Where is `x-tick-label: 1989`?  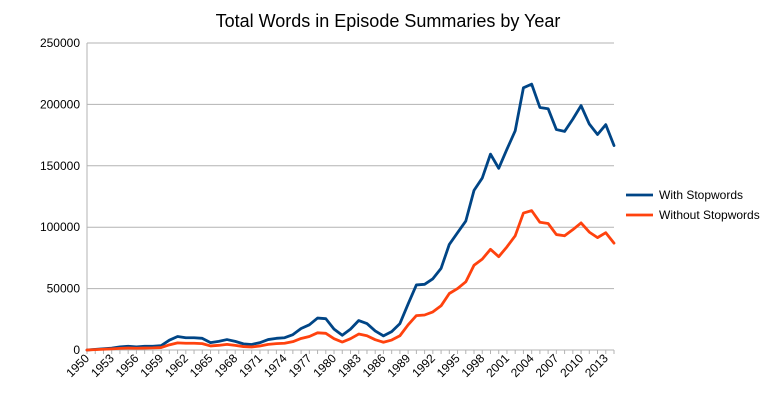 x-tick-label: 1989 is located at coordinates (398, 365).